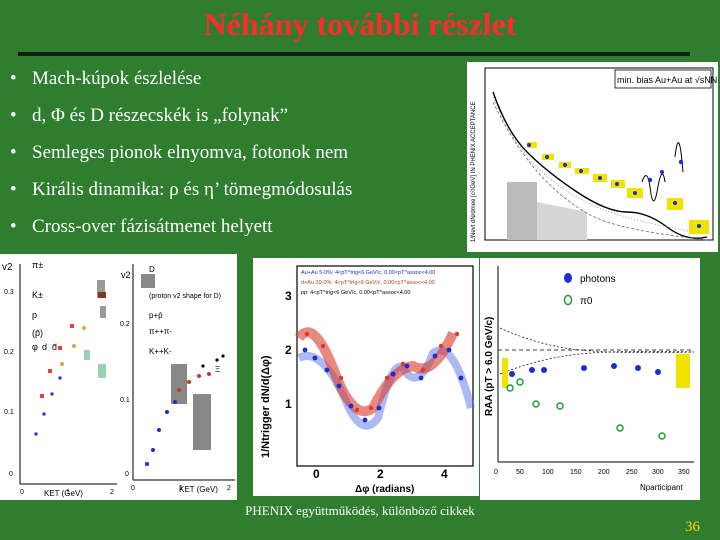  I want to click on v2-pid-legend-item: p, so click(34, 315).